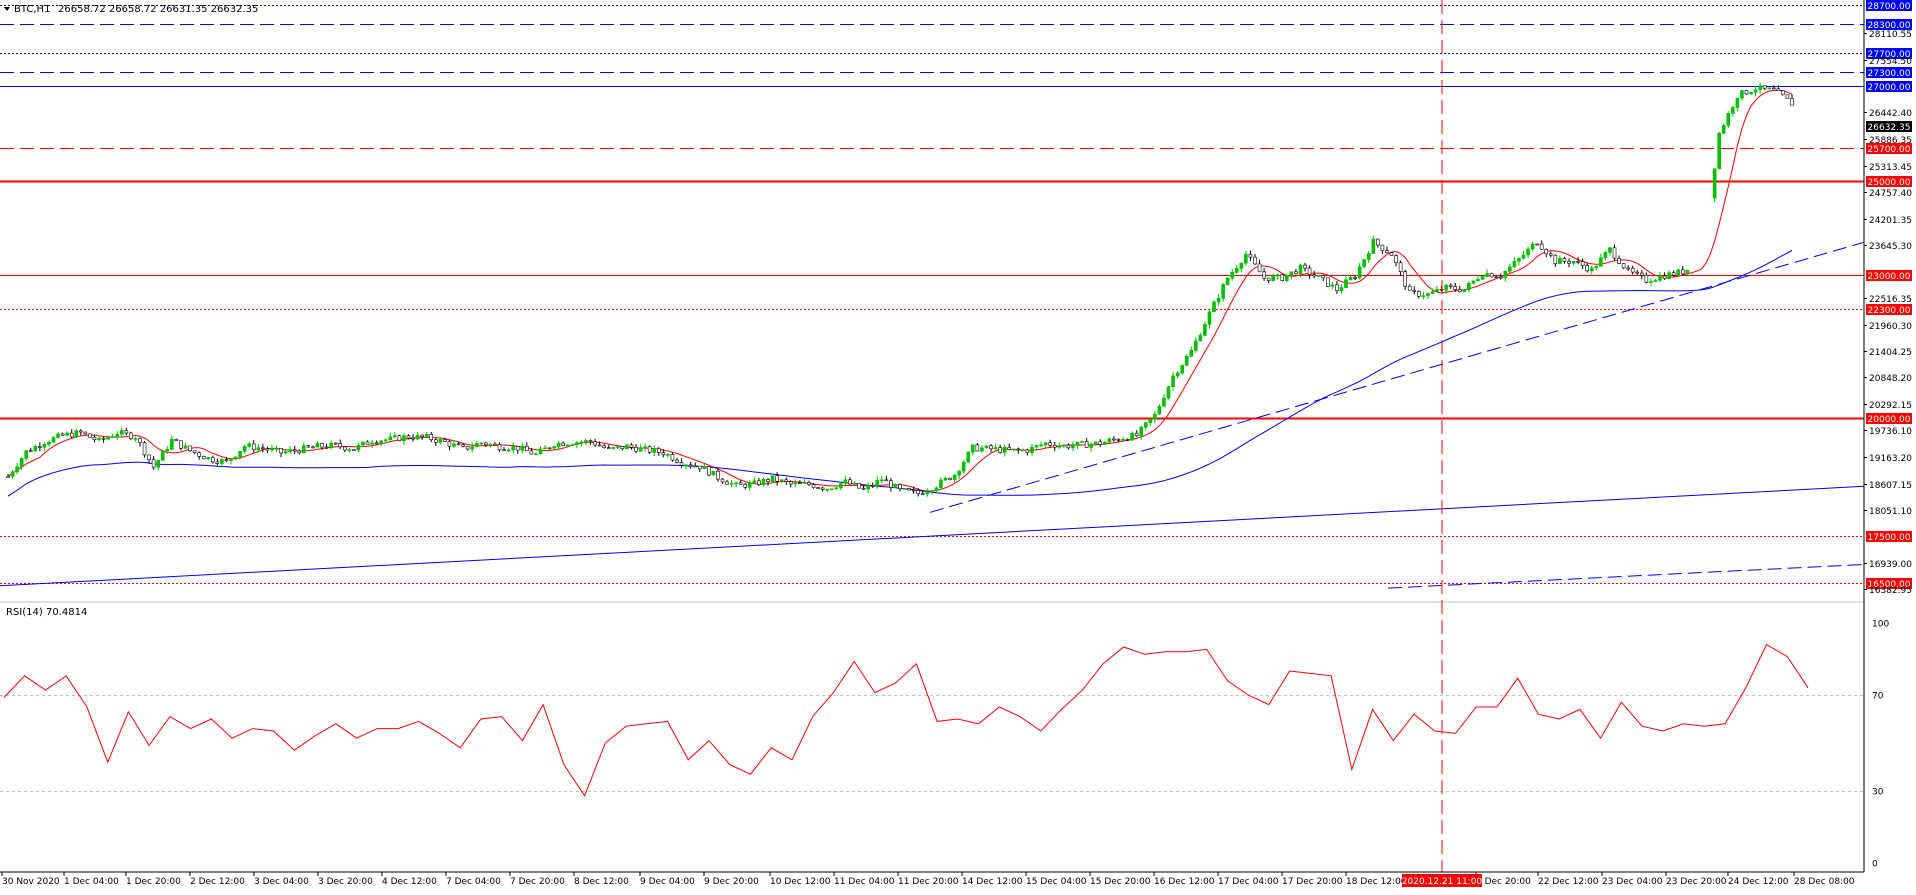 The image size is (1916, 895). Describe the element at coordinates (800, 882) in the screenshot. I see `time-tick-label: 10 Dec 12:00` at that location.